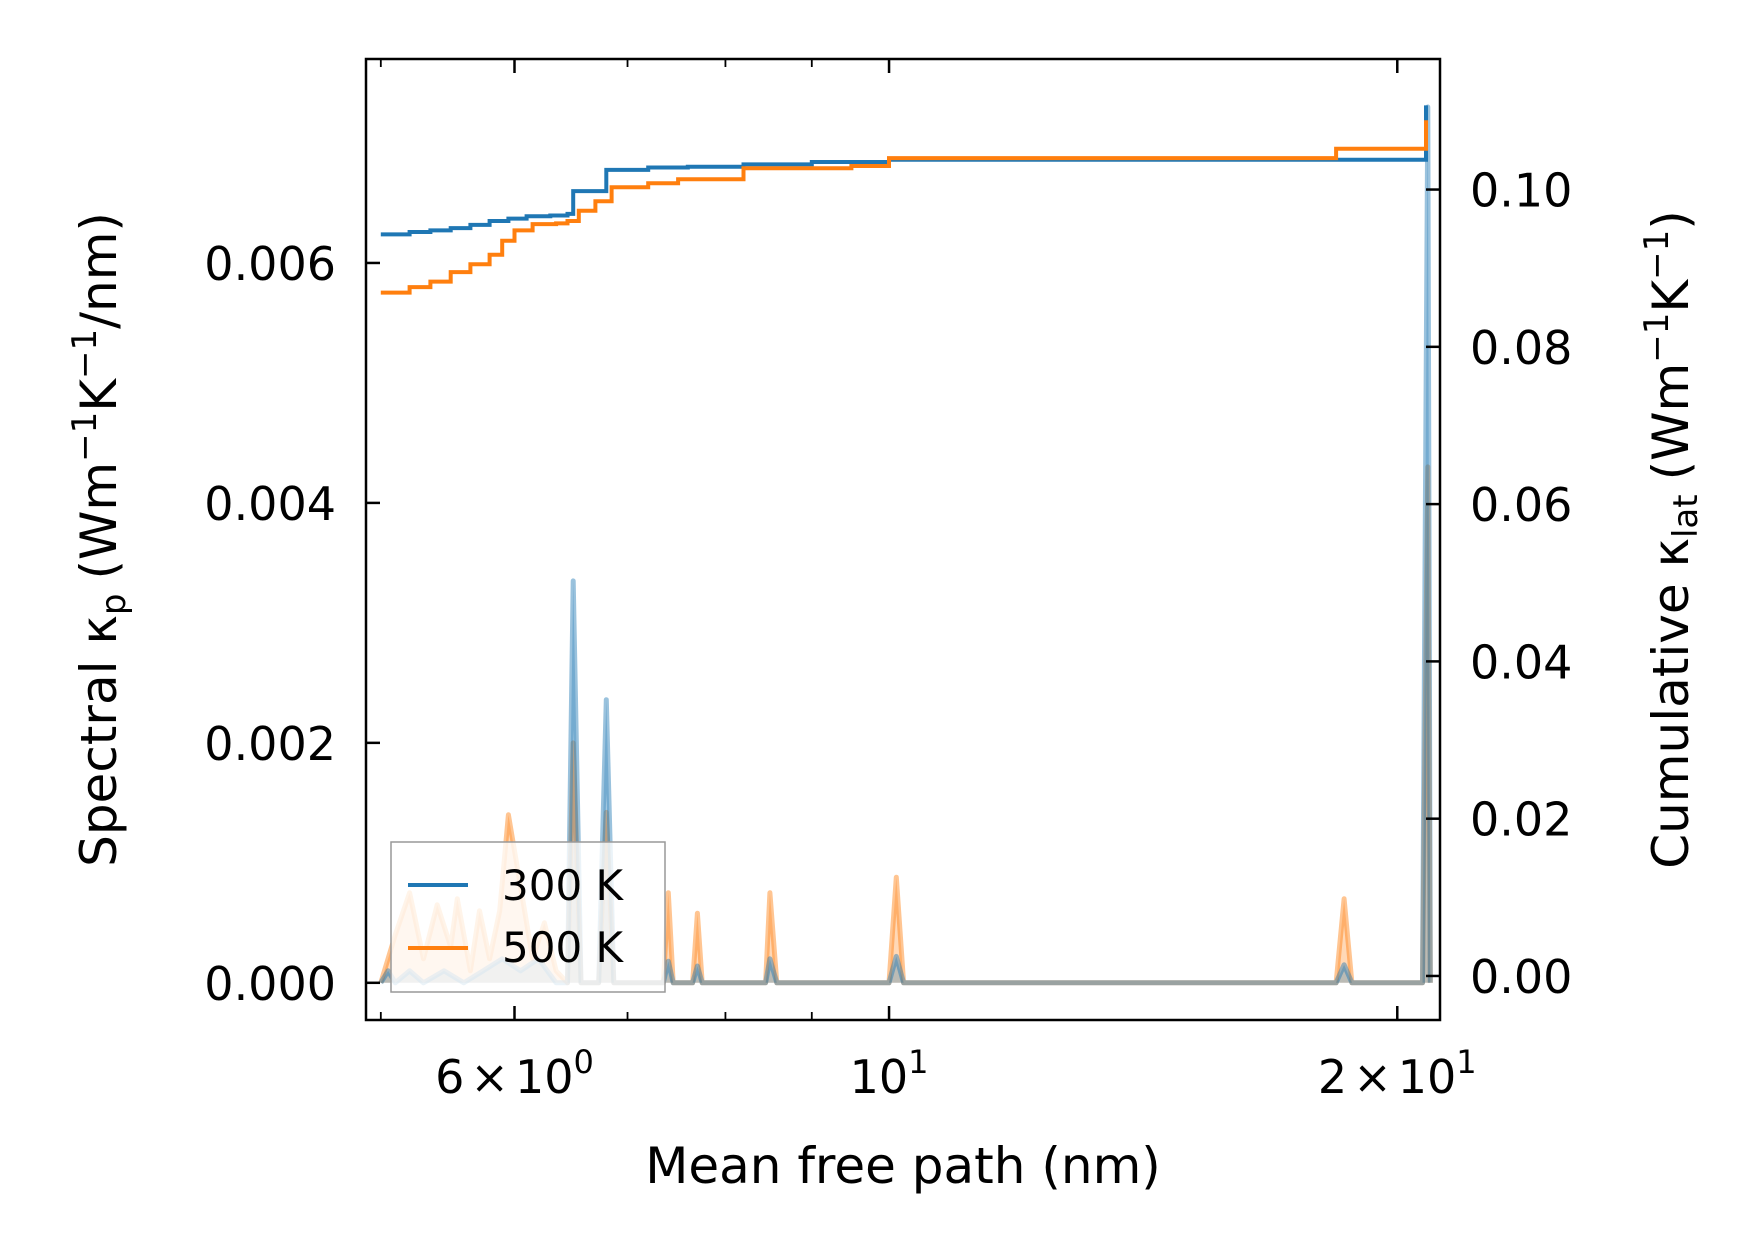  What do you see at coordinates (1372, 1077) in the screenshot?
I see `x-tick-label-2-times: ×` at bounding box center [1372, 1077].